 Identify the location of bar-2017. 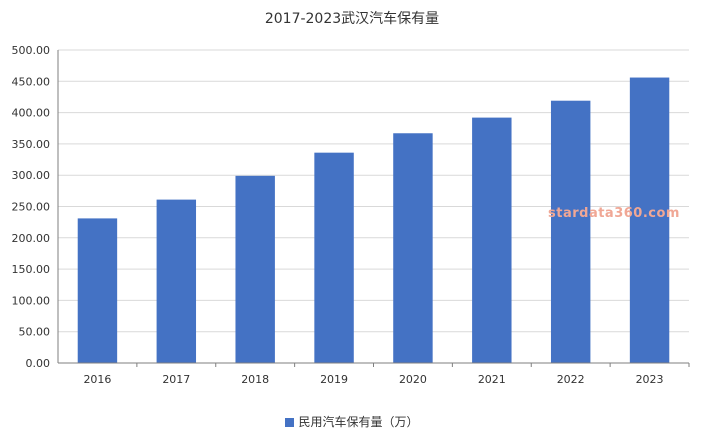
(176, 281).